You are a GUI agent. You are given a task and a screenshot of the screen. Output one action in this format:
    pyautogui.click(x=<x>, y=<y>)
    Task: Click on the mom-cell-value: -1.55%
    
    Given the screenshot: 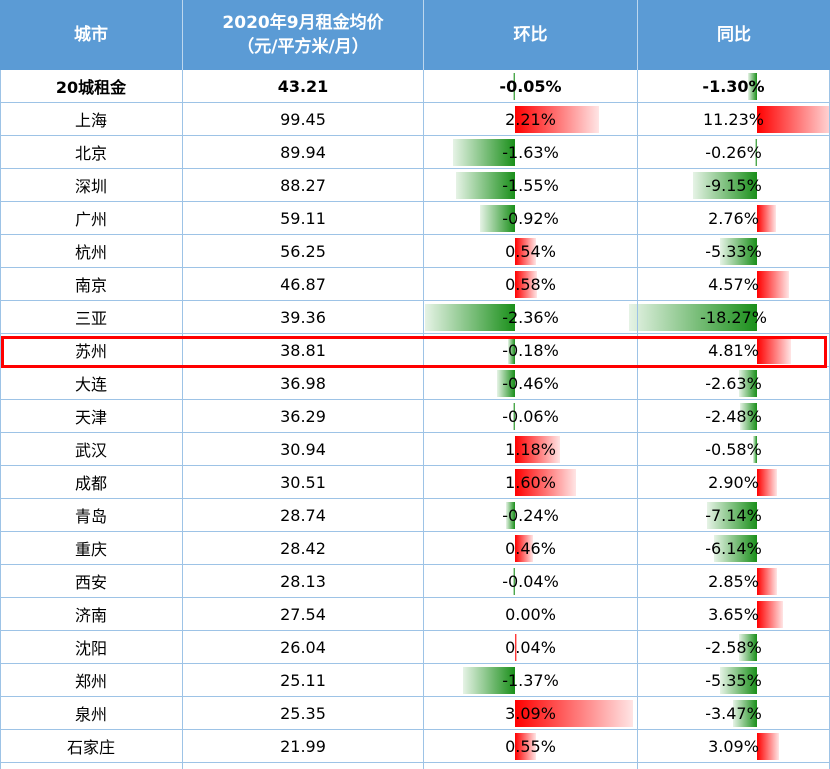 What is the action you would take?
    pyautogui.click(x=530, y=185)
    